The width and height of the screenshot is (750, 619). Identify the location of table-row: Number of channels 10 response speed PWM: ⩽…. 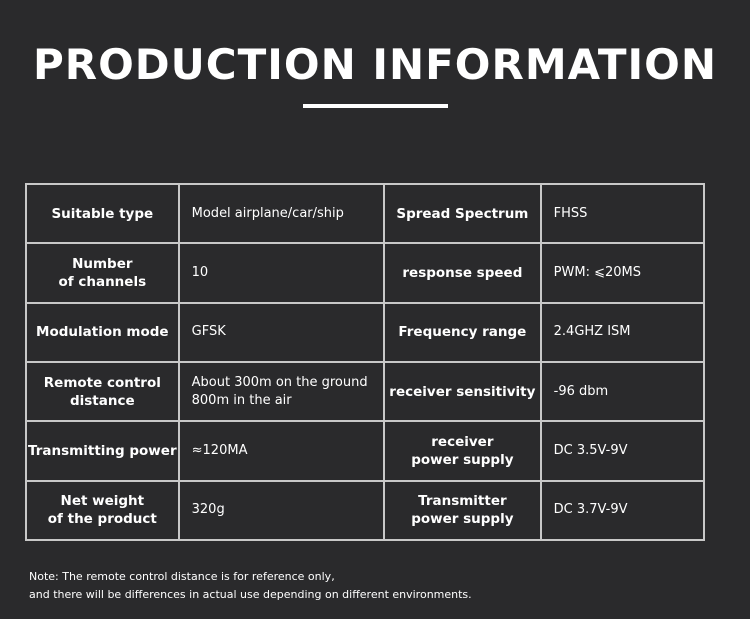
(365, 273).